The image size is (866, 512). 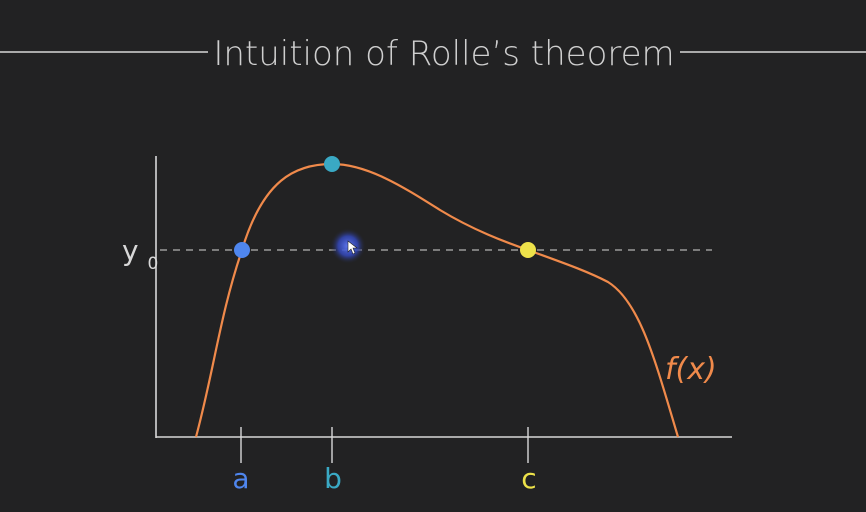 I want to click on function-label: f(x), so click(x=691, y=369).